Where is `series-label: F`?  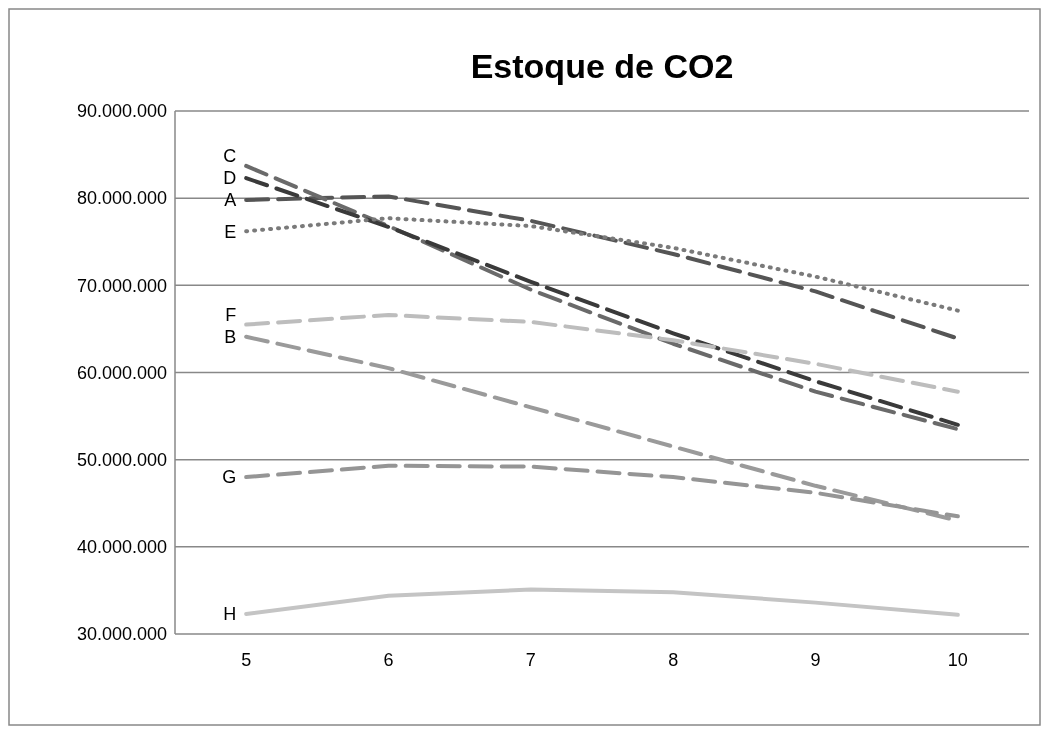
series-label: F is located at coordinates (231, 315).